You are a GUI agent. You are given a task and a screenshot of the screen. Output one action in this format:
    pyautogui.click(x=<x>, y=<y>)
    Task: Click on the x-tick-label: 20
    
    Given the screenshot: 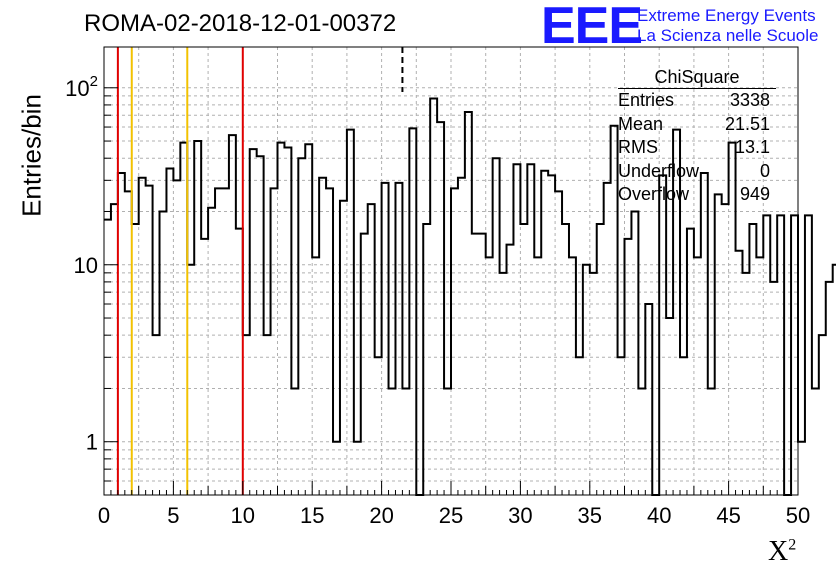 What is the action you would take?
    pyautogui.click(x=381, y=515)
    